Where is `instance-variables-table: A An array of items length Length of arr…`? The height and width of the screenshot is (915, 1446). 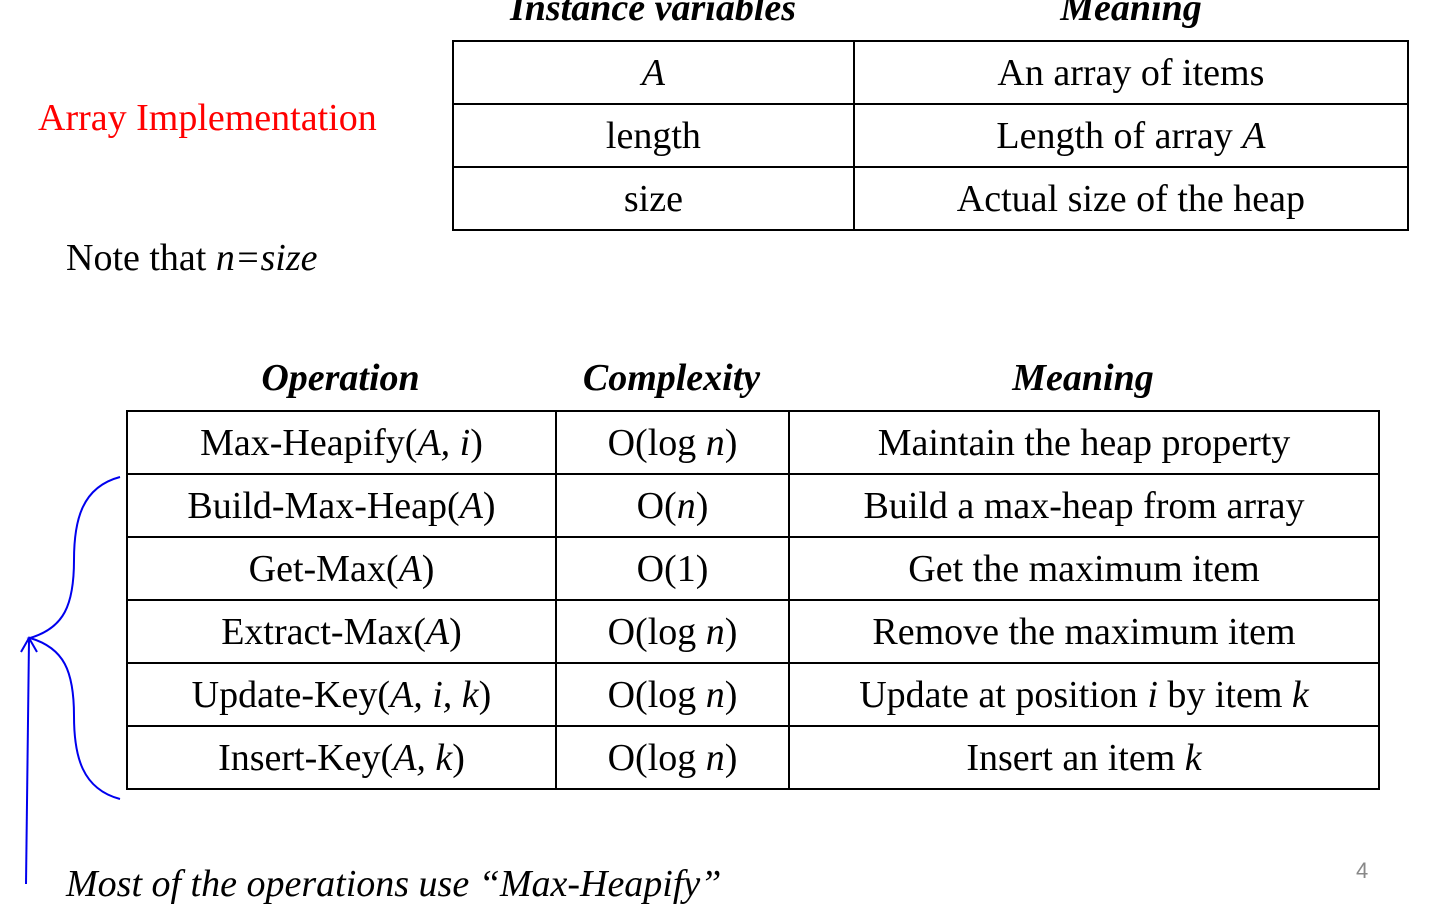 instance-variables-table: A An array of items length Length of arr… is located at coordinates (931, 135).